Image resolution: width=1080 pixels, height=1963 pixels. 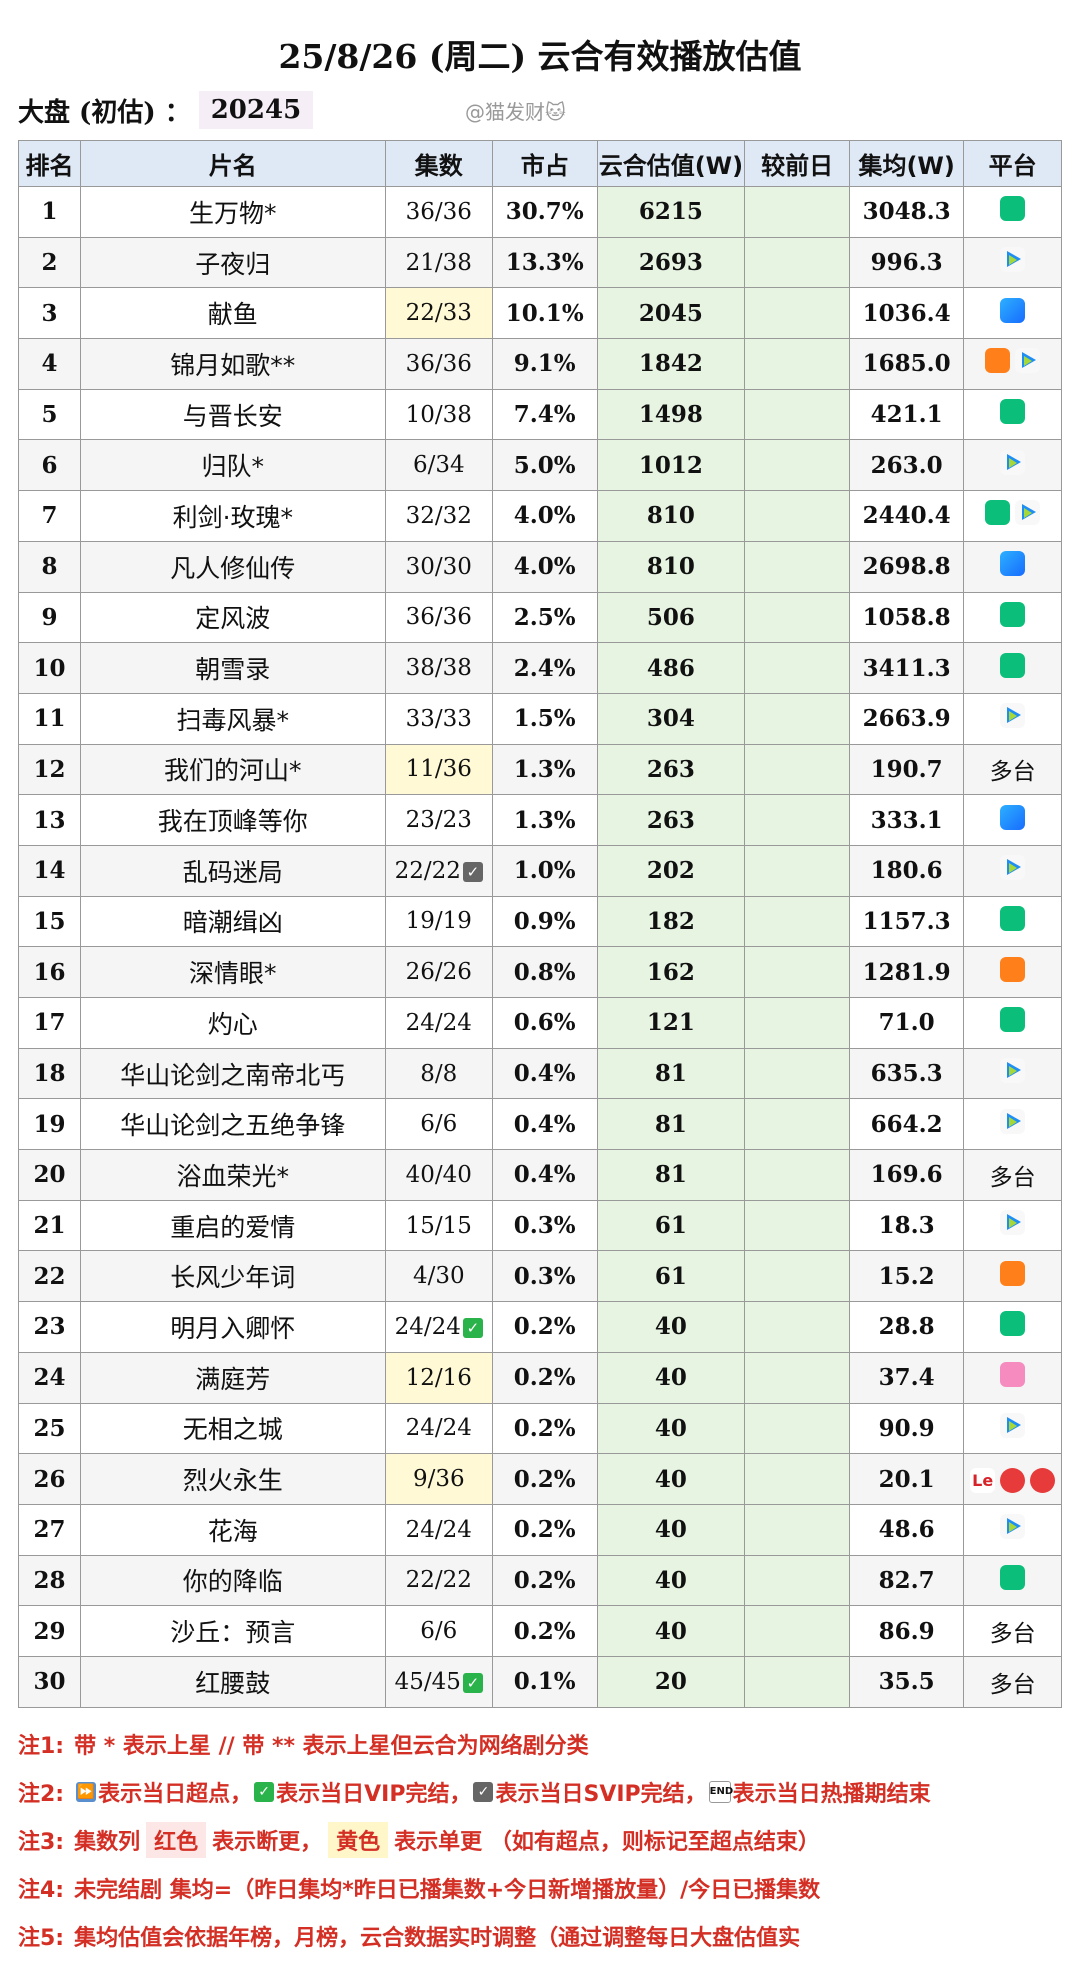 I want to click on cell-avg-text: 263.0, so click(x=906, y=465).